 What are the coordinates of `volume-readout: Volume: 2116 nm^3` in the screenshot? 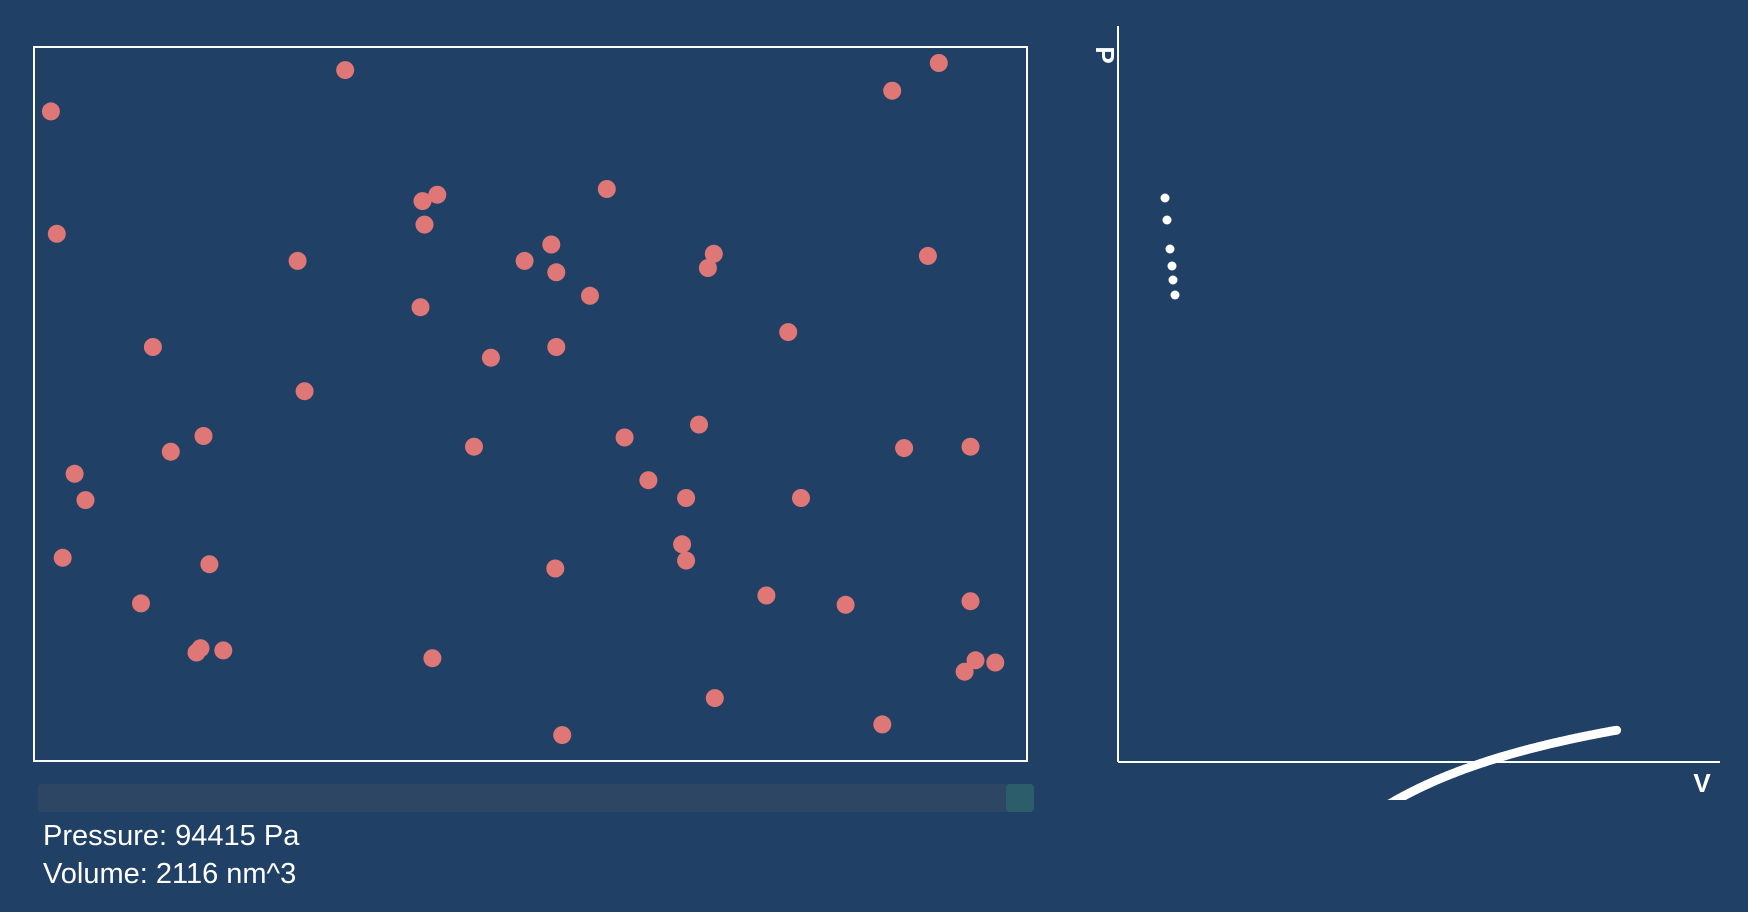 It's located at (170, 874).